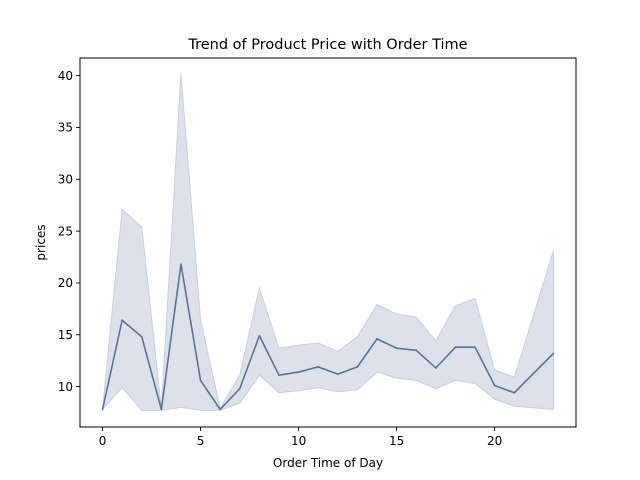  Describe the element at coordinates (65, 76) in the screenshot. I see `y-tick-label: 40` at that location.